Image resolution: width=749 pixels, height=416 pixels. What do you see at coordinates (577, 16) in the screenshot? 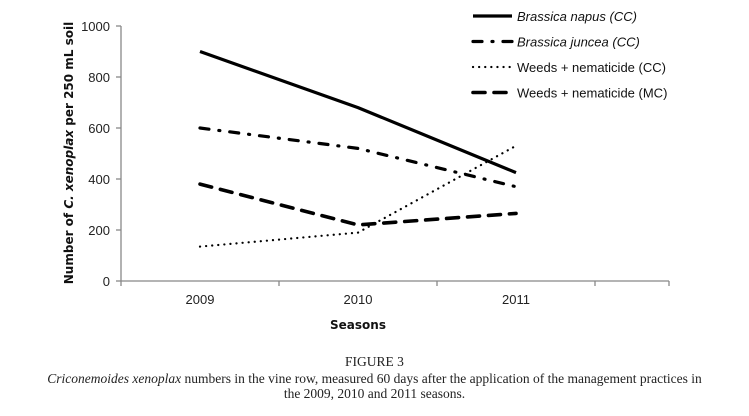
I see `legend-label: Brassica napus (CC)` at bounding box center [577, 16].